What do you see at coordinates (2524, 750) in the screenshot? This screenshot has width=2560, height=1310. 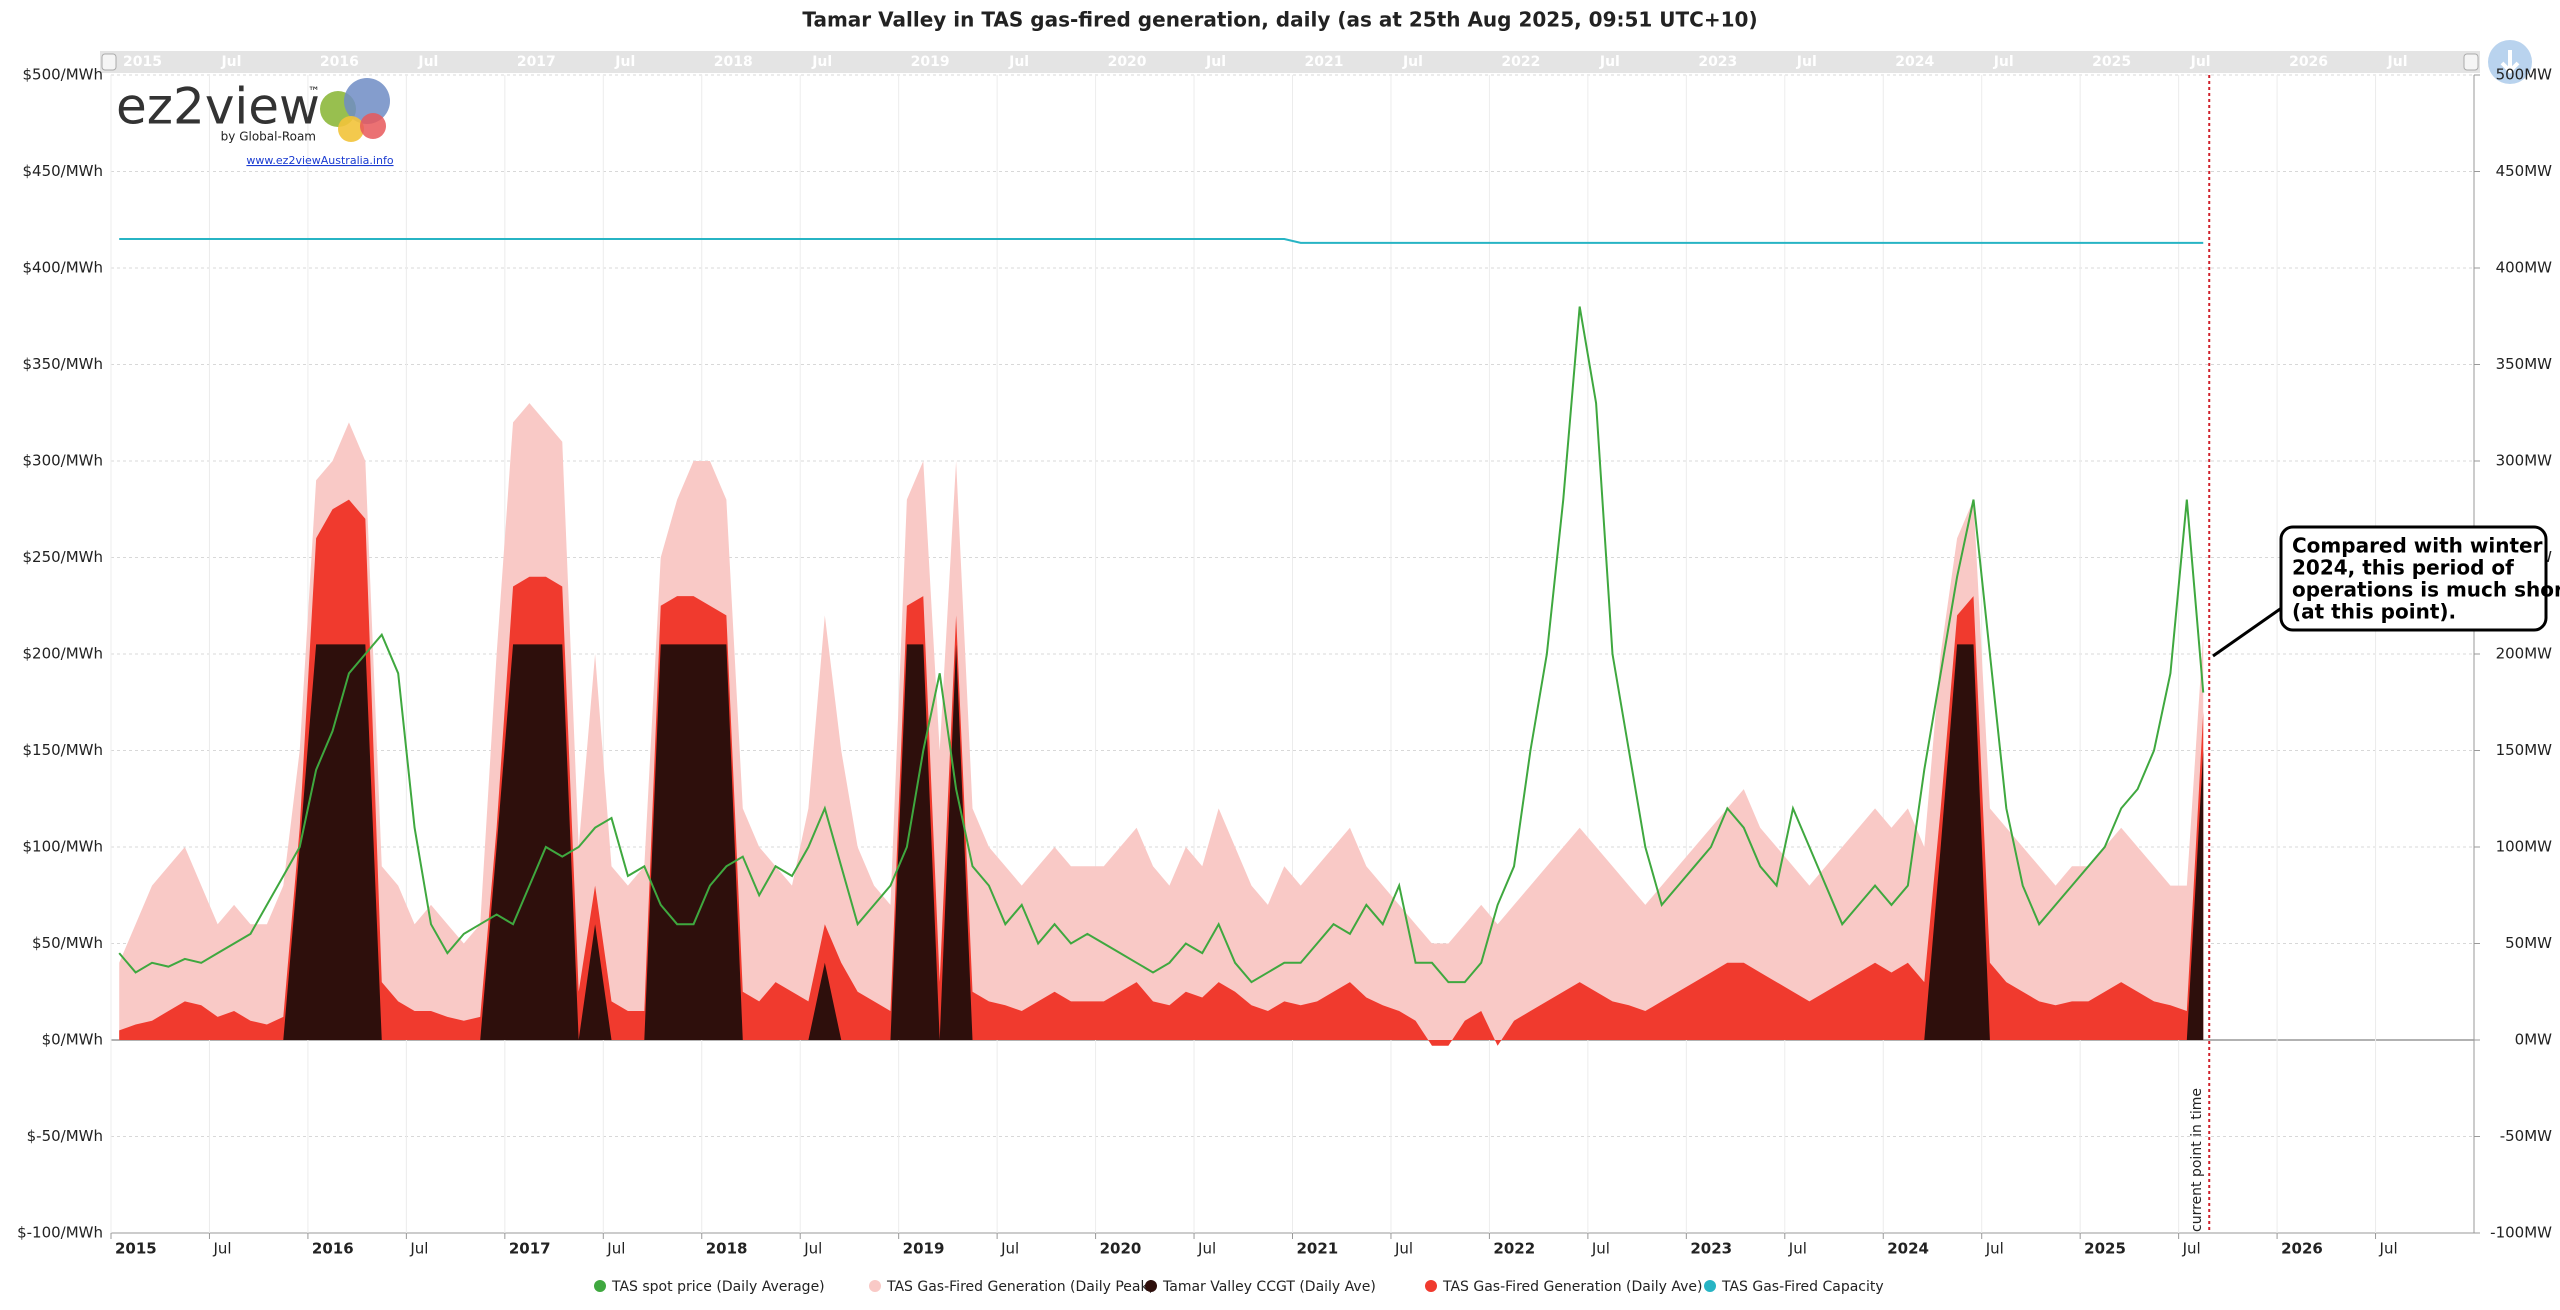 I see `y2-tick-label: 150MW` at bounding box center [2524, 750].